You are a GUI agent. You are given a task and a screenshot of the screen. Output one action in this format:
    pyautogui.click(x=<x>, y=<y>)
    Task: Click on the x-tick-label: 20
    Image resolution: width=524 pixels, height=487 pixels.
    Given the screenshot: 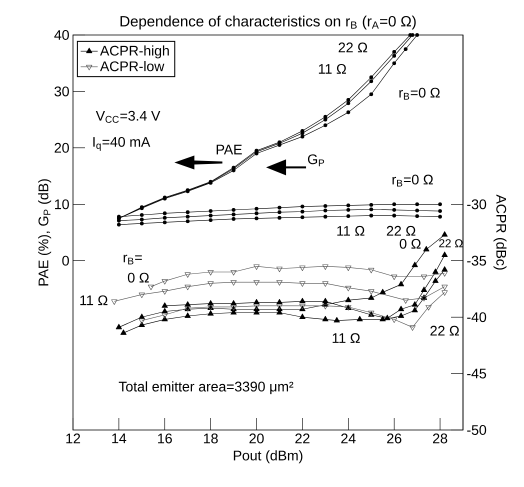 What is the action you would take?
    pyautogui.click(x=256, y=439)
    